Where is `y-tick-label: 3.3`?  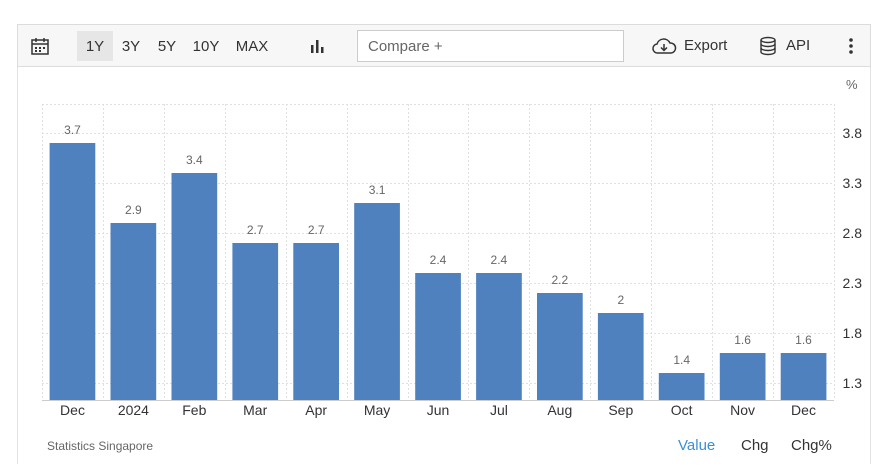 y-tick-label: 3.3 is located at coordinates (853, 183).